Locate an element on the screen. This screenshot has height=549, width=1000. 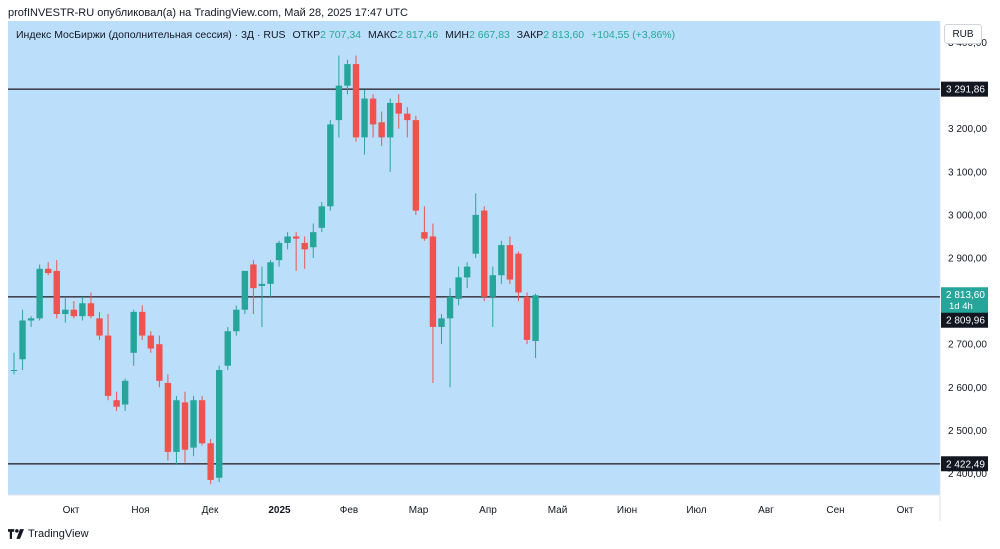
legend-open-value: 2 707,34 is located at coordinates (341, 35).